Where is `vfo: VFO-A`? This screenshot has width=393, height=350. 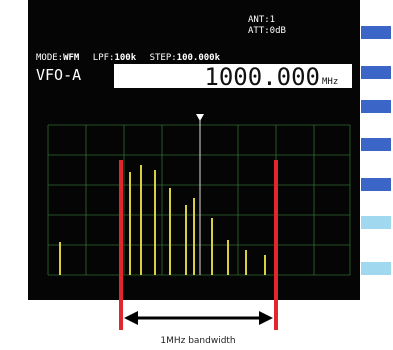 vfo: VFO-A is located at coordinates (58, 75).